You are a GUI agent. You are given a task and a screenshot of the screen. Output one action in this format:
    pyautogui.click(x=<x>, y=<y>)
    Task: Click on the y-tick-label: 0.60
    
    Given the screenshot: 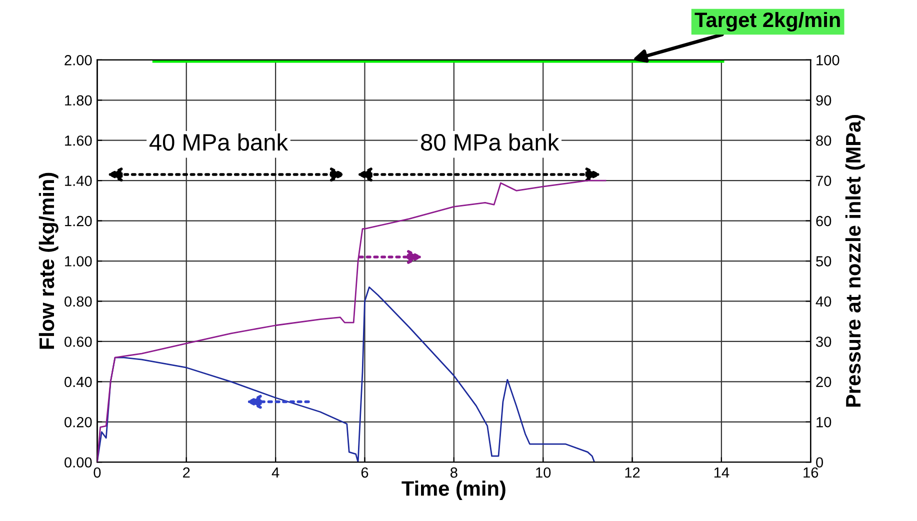 What is the action you would take?
    pyautogui.click(x=78, y=341)
    